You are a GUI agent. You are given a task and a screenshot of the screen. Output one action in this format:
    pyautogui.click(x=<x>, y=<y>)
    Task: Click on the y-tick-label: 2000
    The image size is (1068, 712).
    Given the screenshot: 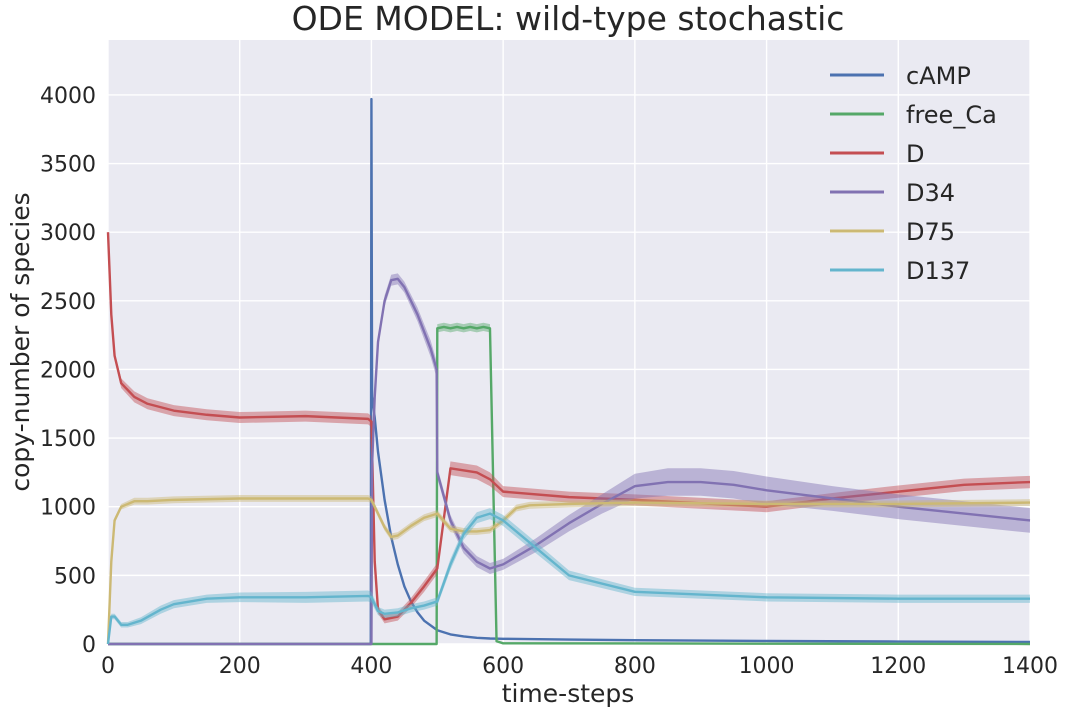 What is the action you would take?
    pyautogui.click(x=68, y=370)
    